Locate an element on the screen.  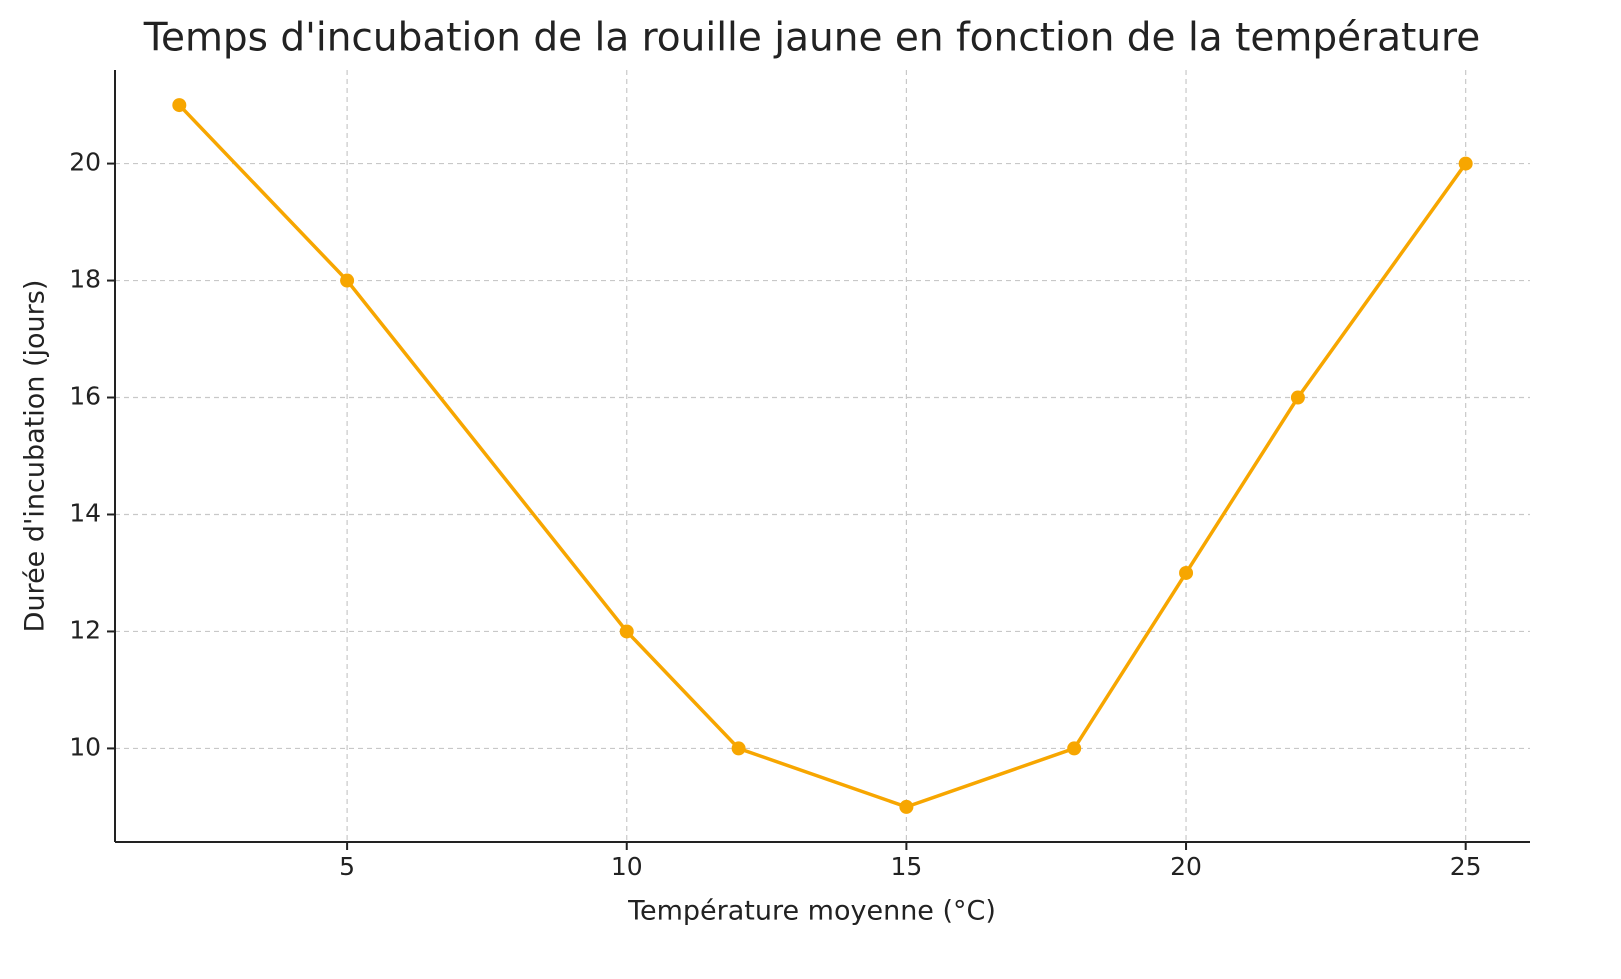
x-axis-label: Température moyenne (°C) is located at coordinates (811, 911).